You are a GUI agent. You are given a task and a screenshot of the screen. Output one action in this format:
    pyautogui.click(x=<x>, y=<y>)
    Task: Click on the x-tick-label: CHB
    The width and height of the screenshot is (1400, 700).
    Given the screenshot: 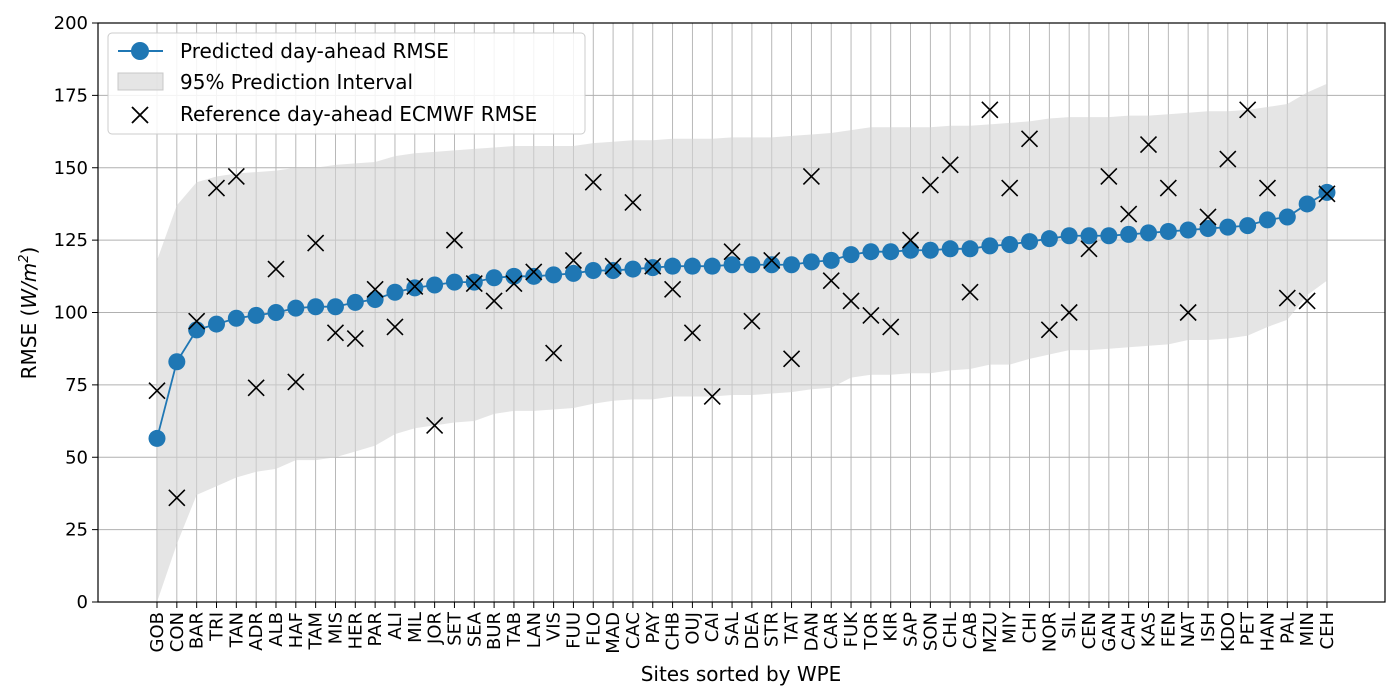 What is the action you would take?
    pyautogui.click(x=673, y=631)
    